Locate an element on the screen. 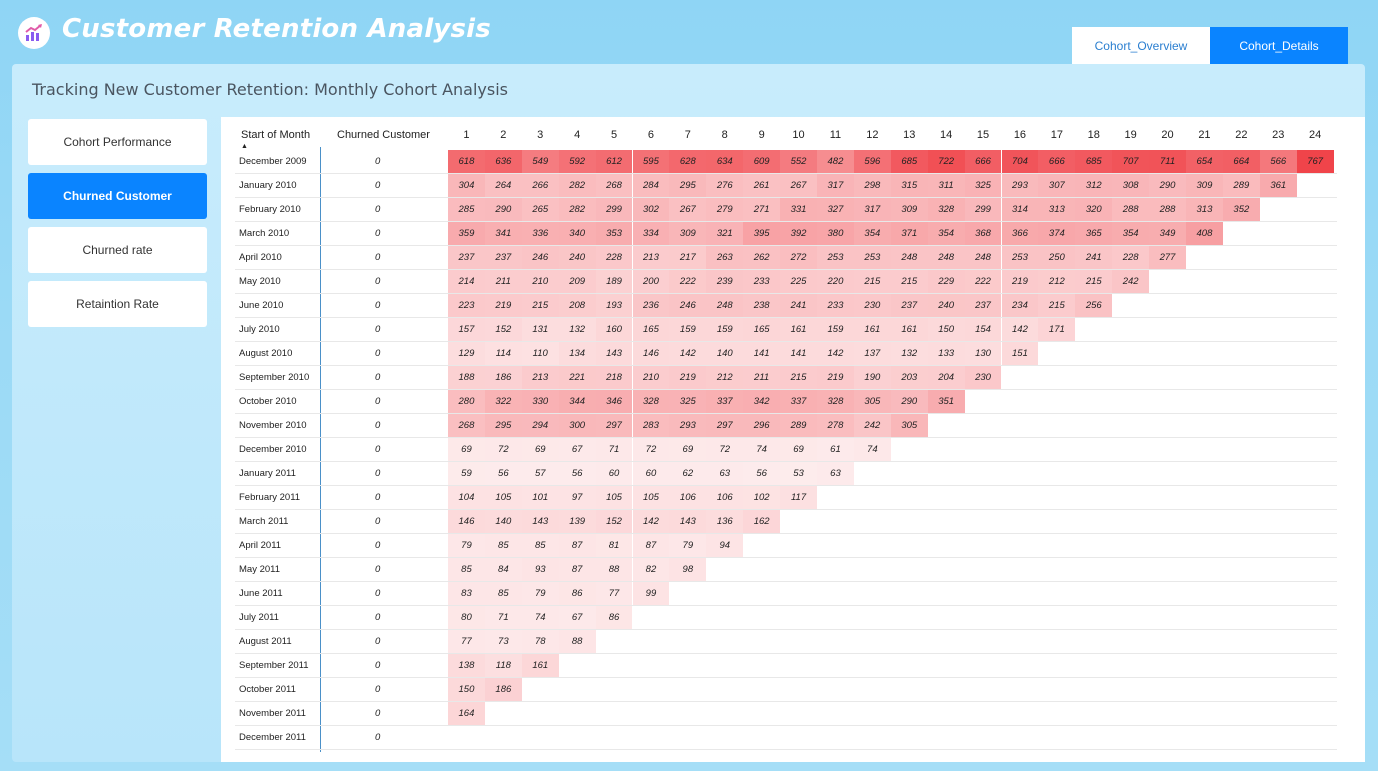 This screenshot has height=771, width=1378. heatmap-cell: 138 is located at coordinates (466, 665).